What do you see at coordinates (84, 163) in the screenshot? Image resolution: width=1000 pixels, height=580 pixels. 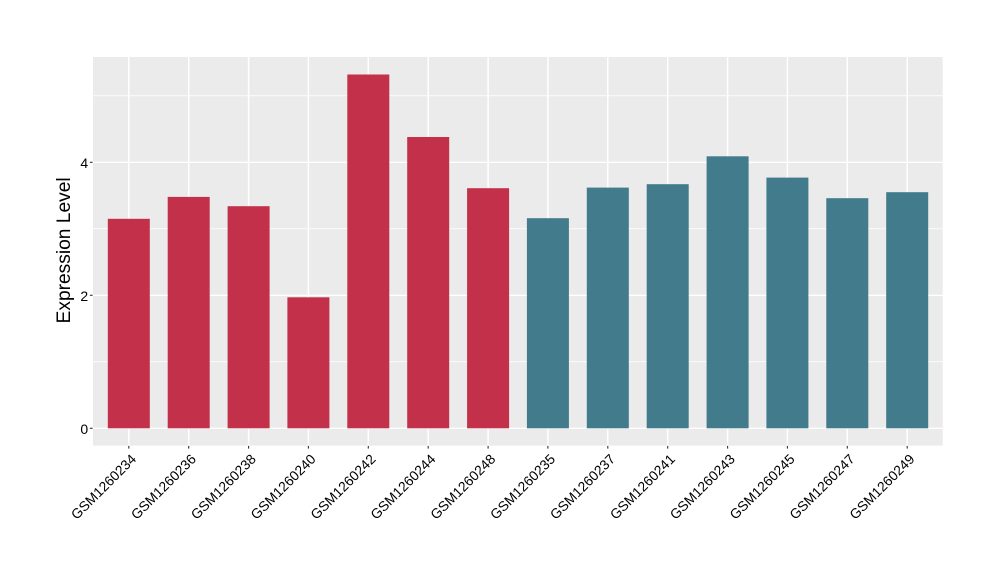 I see `svg-text: 4` at bounding box center [84, 163].